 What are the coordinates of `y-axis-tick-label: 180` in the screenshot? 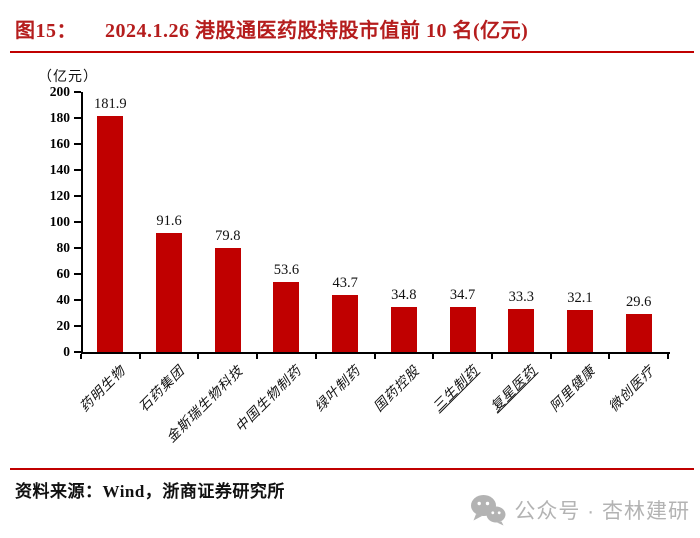 It's located at (59, 117).